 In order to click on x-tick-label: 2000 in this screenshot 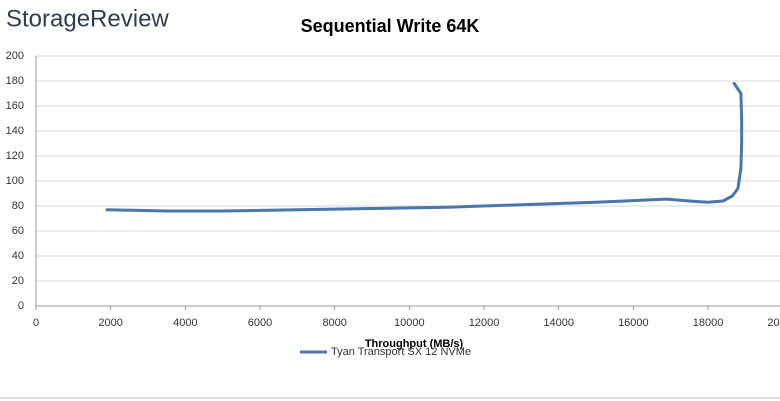, I will do `click(110, 323)`.